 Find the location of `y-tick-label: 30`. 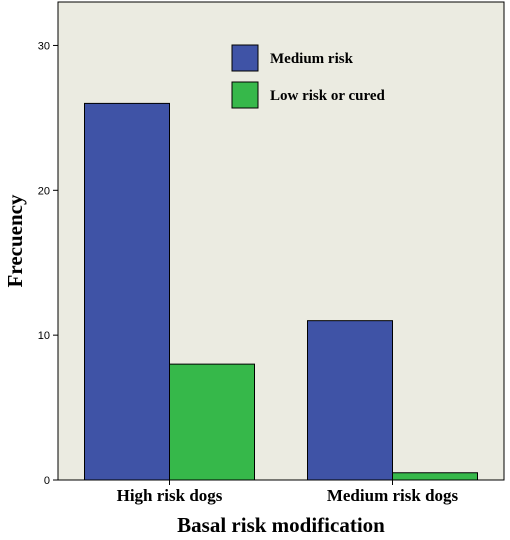

y-tick-label: 30 is located at coordinates (44, 46).